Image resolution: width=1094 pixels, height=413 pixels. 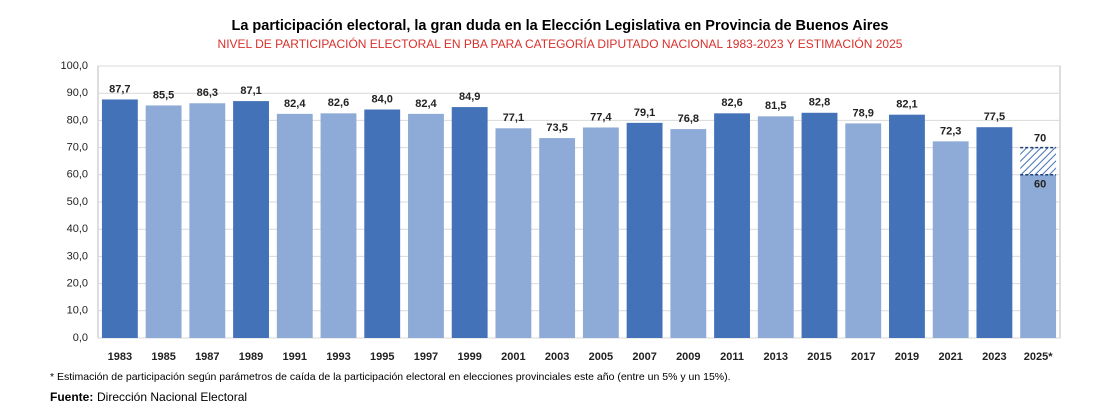 What do you see at coordinates (775, 106) in the screenshot?
I see `value-label: 81,5` at bounding box center [775, 106].